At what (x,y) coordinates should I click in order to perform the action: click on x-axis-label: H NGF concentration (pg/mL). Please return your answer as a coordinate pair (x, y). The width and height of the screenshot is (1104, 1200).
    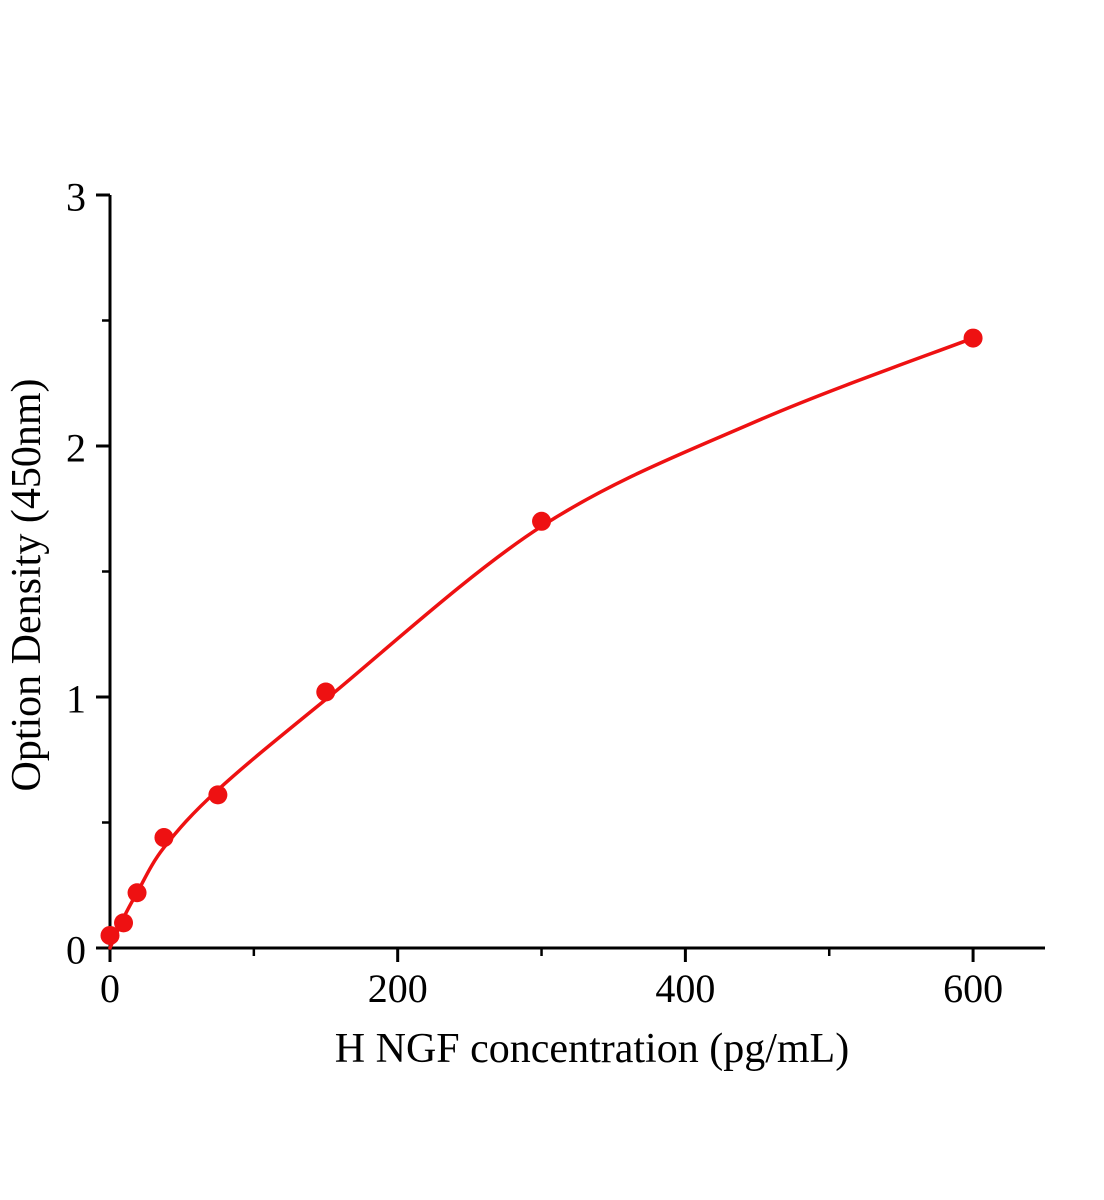
    Looking at the image, I should click on (592, 1049).